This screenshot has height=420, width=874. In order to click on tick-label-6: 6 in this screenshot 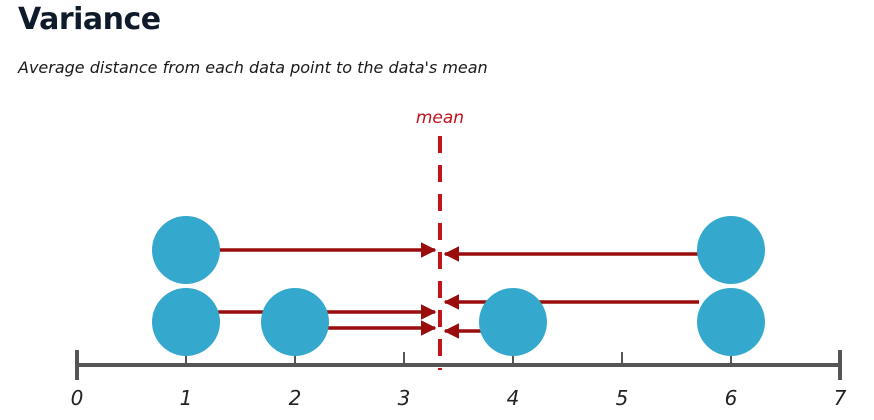, I will do `click(731, 398)`.